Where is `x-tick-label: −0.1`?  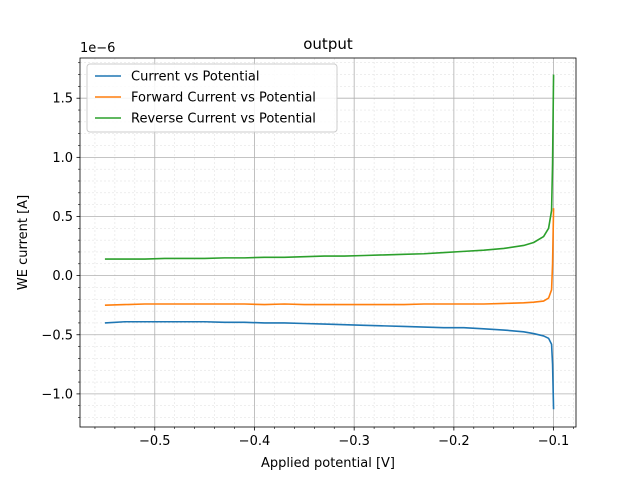
x-tick-label: −0.1 is located at coordinates (554, 441).